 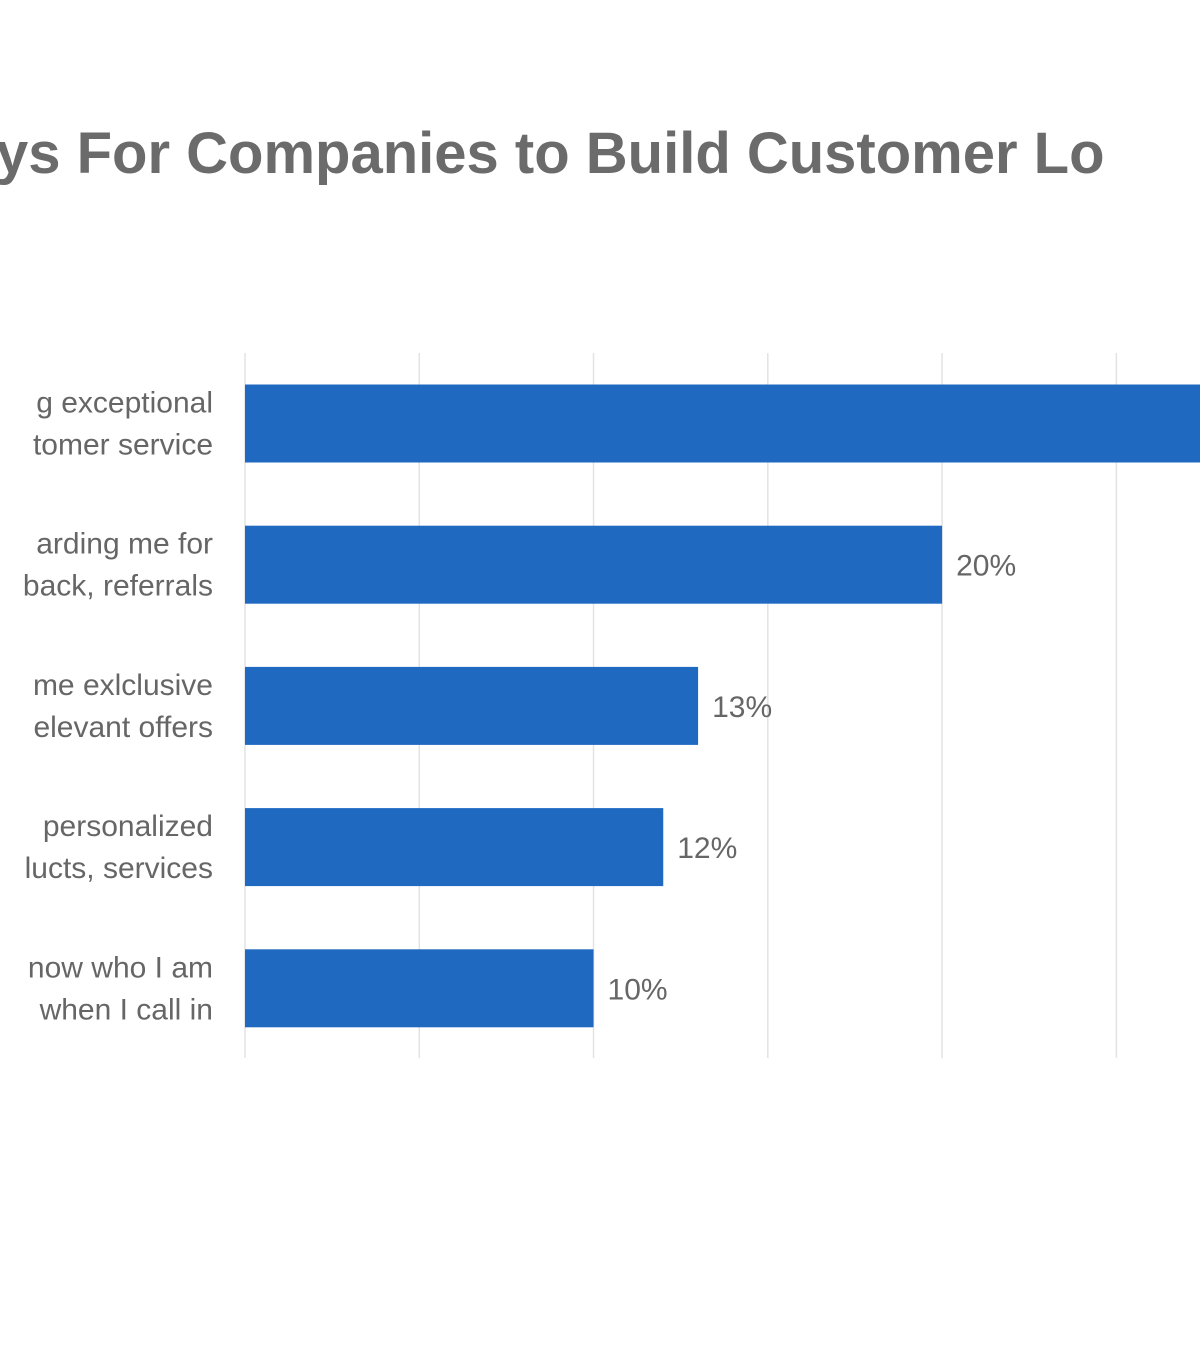 I want to click on category-label: elevant offers, so click(x=123, y=727).